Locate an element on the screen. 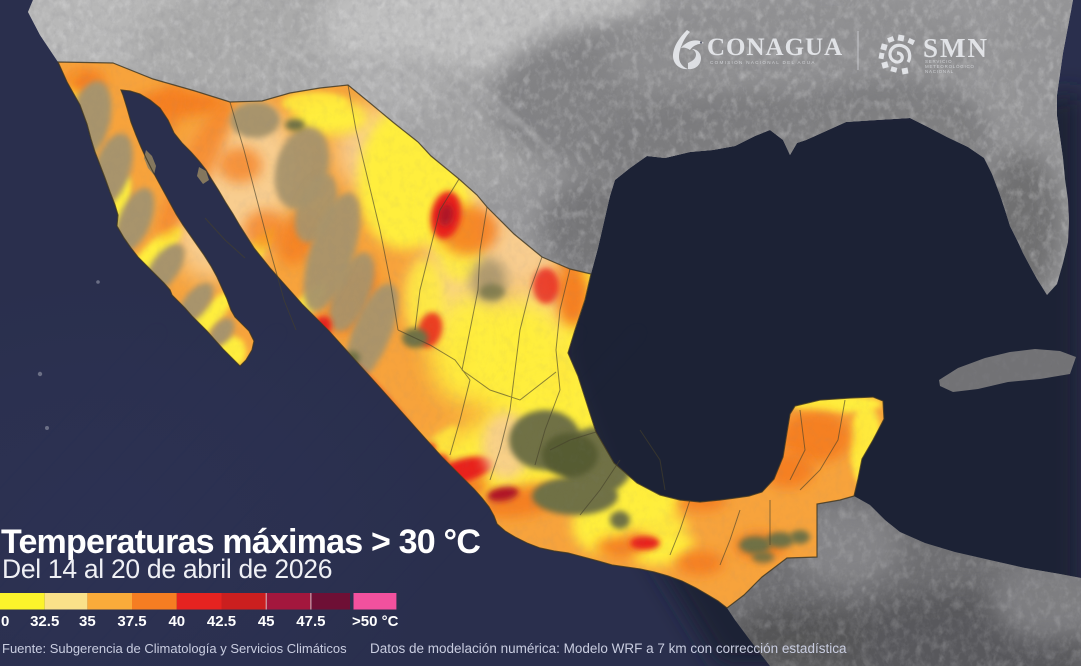  svg-text: SMN is located at coordinates (956, 48).